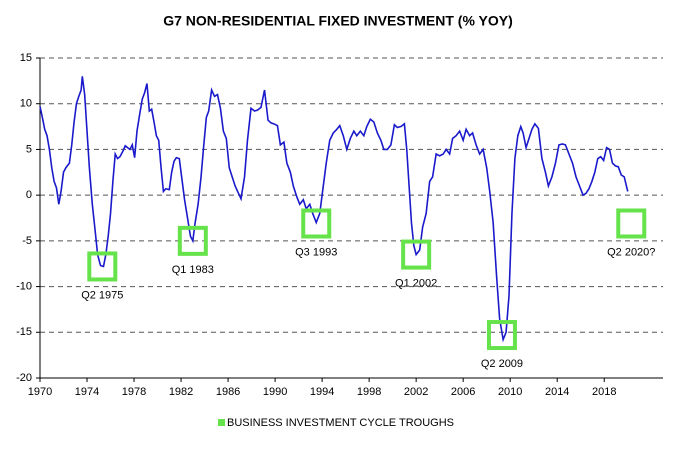 This screenshot has width=674, height=449. What do you see at coordinates (275, 392) in the screenshot?
I see `x-tick-label: 1990` at bounding box center [275, 392].